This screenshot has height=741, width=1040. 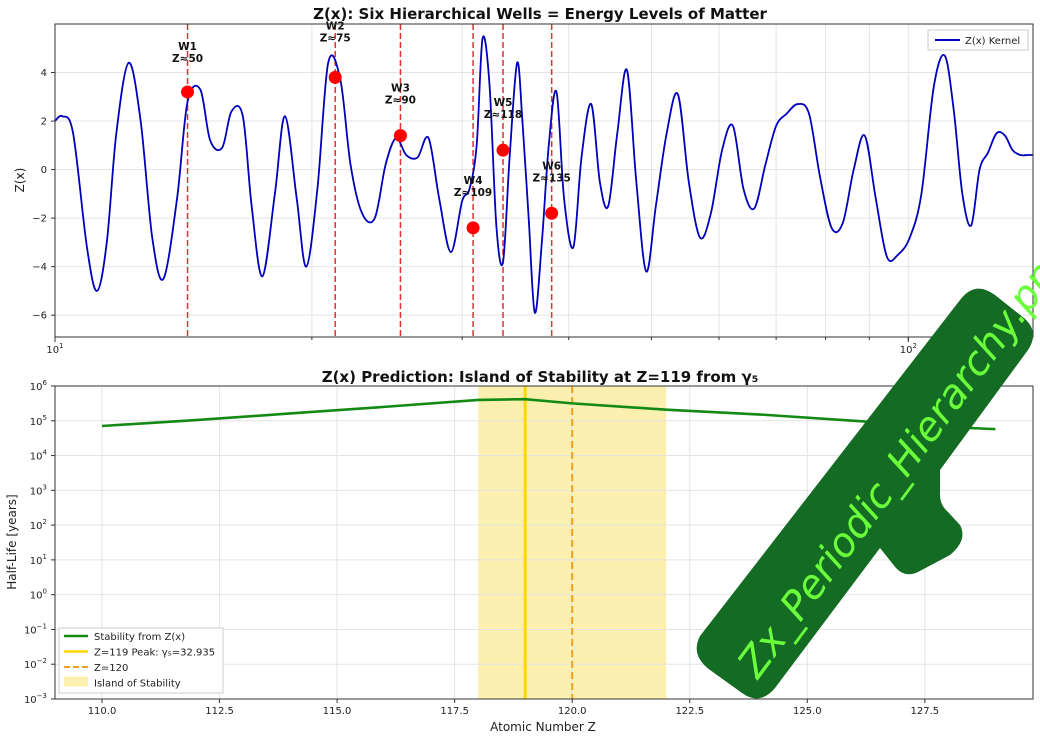 What do you see at coordinates (137, 684) in the screenshot?
I see `bottom-legend-entry: Island of Stability` at bounding box center [137, 684].